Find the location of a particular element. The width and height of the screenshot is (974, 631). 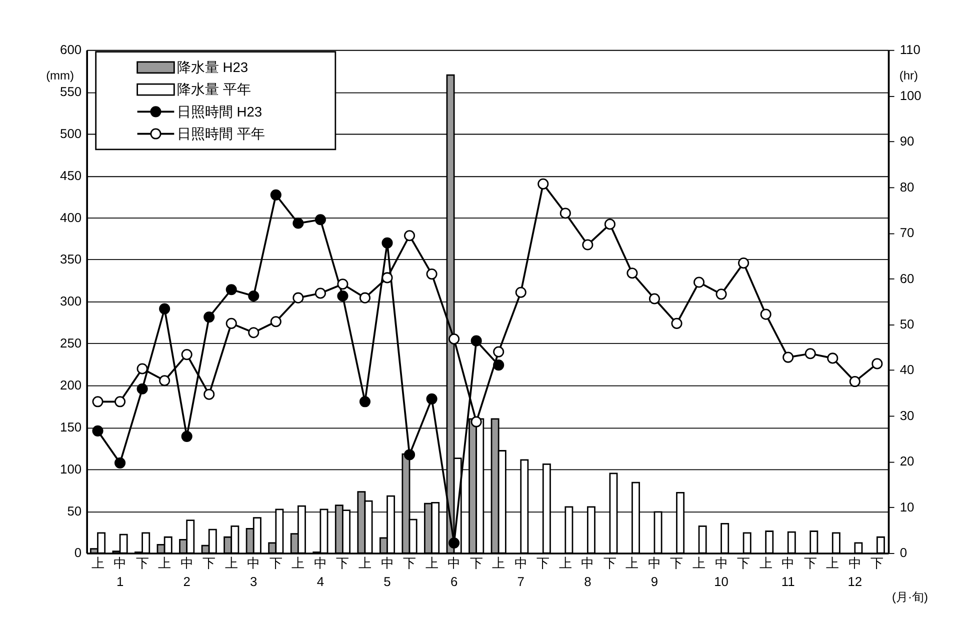

y-tick-label: 500 is located at coordinates (71, 133).